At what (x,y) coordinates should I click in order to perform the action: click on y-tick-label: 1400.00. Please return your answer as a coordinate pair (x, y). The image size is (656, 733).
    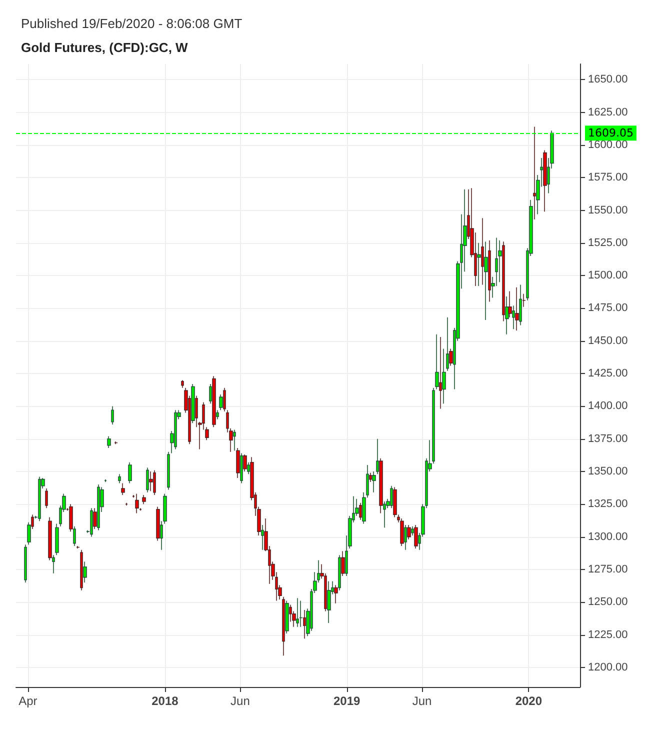
    Looking at the image, I should click on (608, 406).